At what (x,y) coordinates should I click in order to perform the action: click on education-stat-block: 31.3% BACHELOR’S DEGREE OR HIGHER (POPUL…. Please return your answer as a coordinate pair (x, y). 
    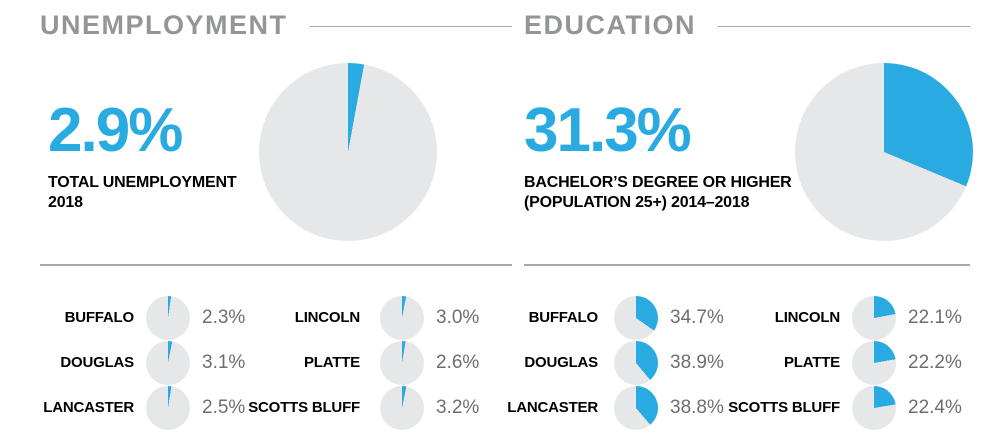
    Looking at the image, I should click on (658, 156).